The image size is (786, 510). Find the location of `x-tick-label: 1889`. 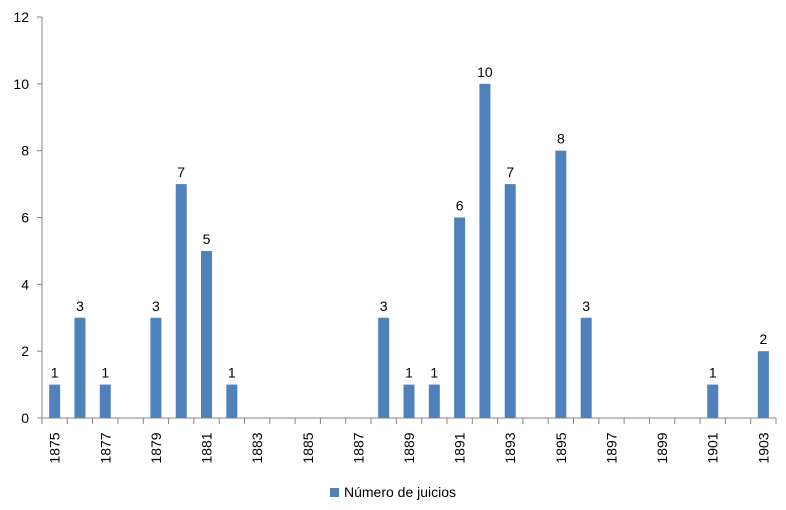

x-tick-label: 1889 is located at coordinates (409, 447).